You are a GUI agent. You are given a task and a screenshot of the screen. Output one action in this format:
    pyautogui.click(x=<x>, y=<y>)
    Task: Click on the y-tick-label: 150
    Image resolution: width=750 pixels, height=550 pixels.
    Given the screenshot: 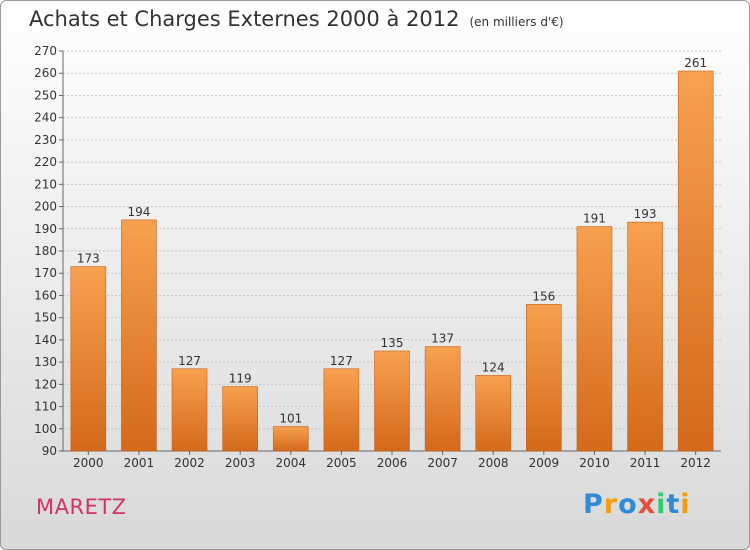 What is the action you would take?
    pyautogui.click(x=45, y=318)
    